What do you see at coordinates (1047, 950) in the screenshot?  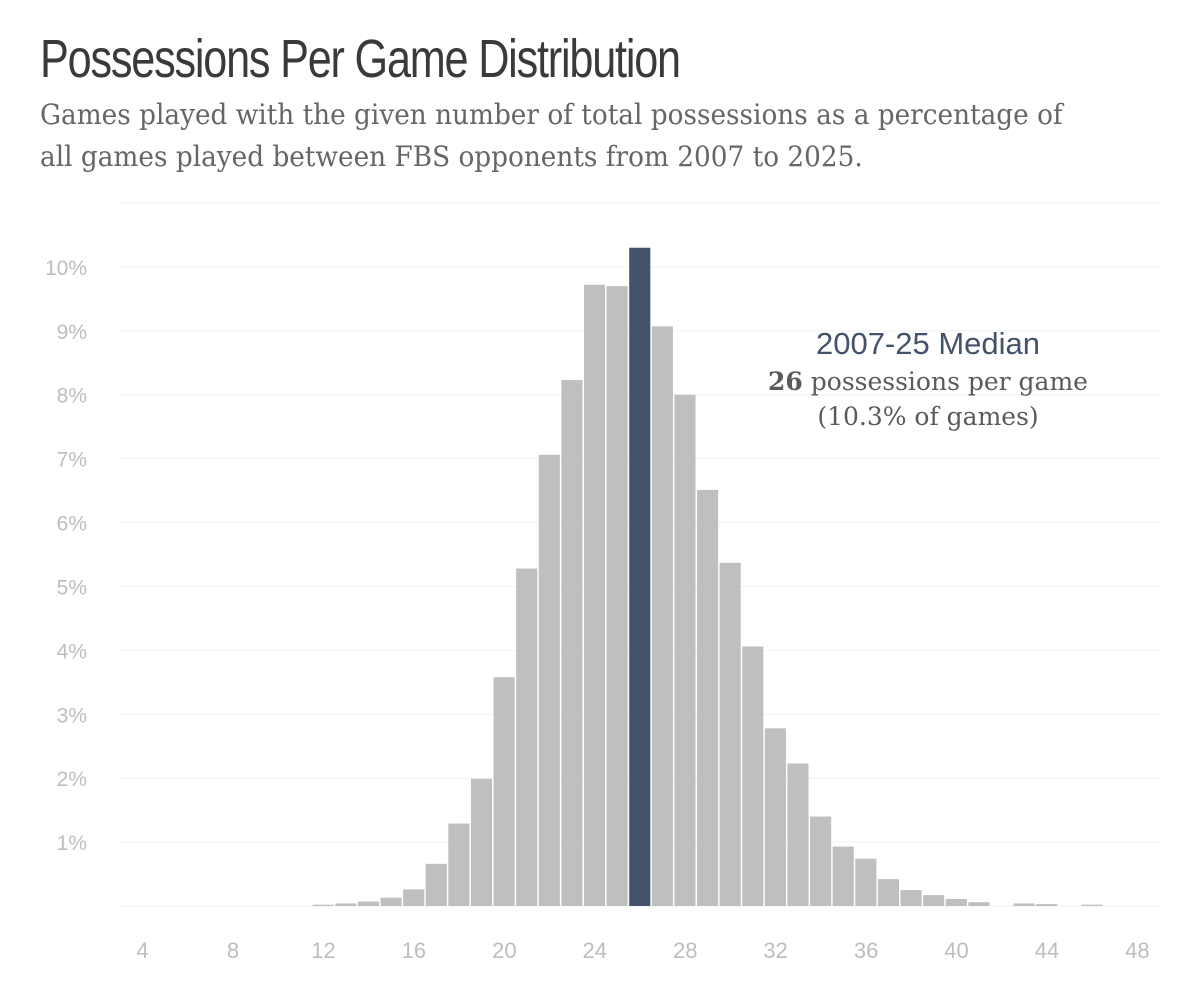 I see `x-tick-label: 44` at bounding box center [1047, 950].